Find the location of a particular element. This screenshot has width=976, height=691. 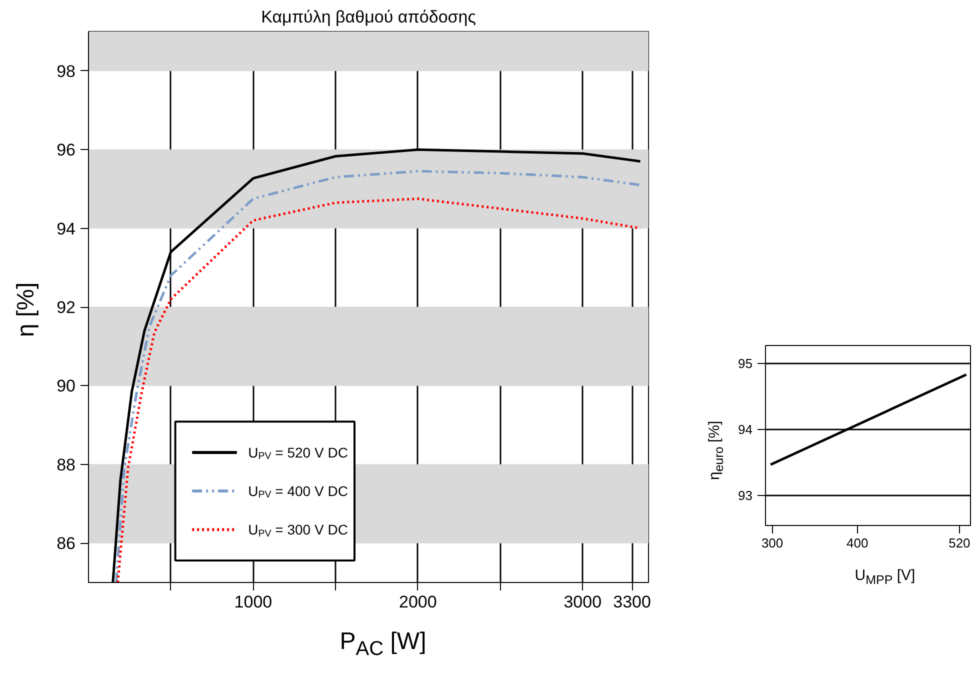

y-tick-label: 95 is located at coordinates (745, 363).